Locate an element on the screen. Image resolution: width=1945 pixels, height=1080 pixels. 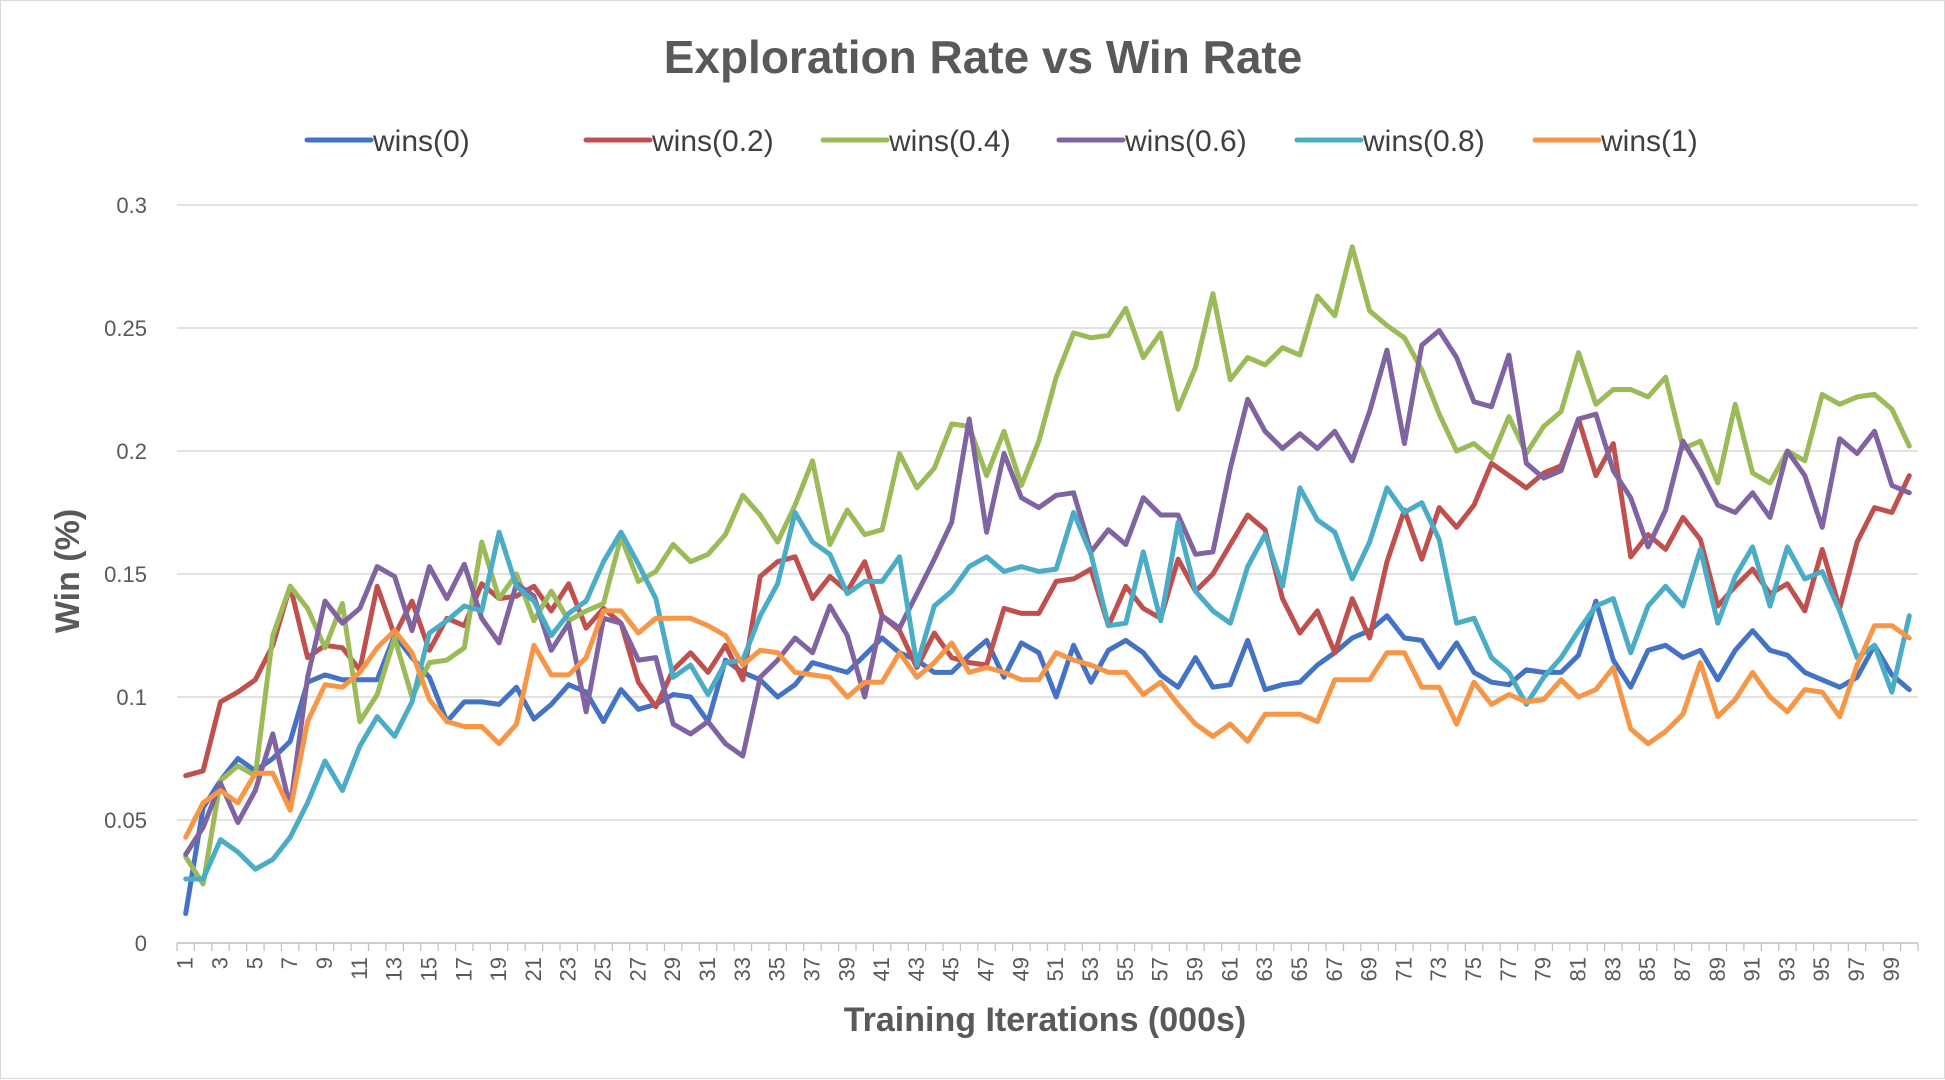
x-tick-label: 91 is located at coordinates (1752, 969).